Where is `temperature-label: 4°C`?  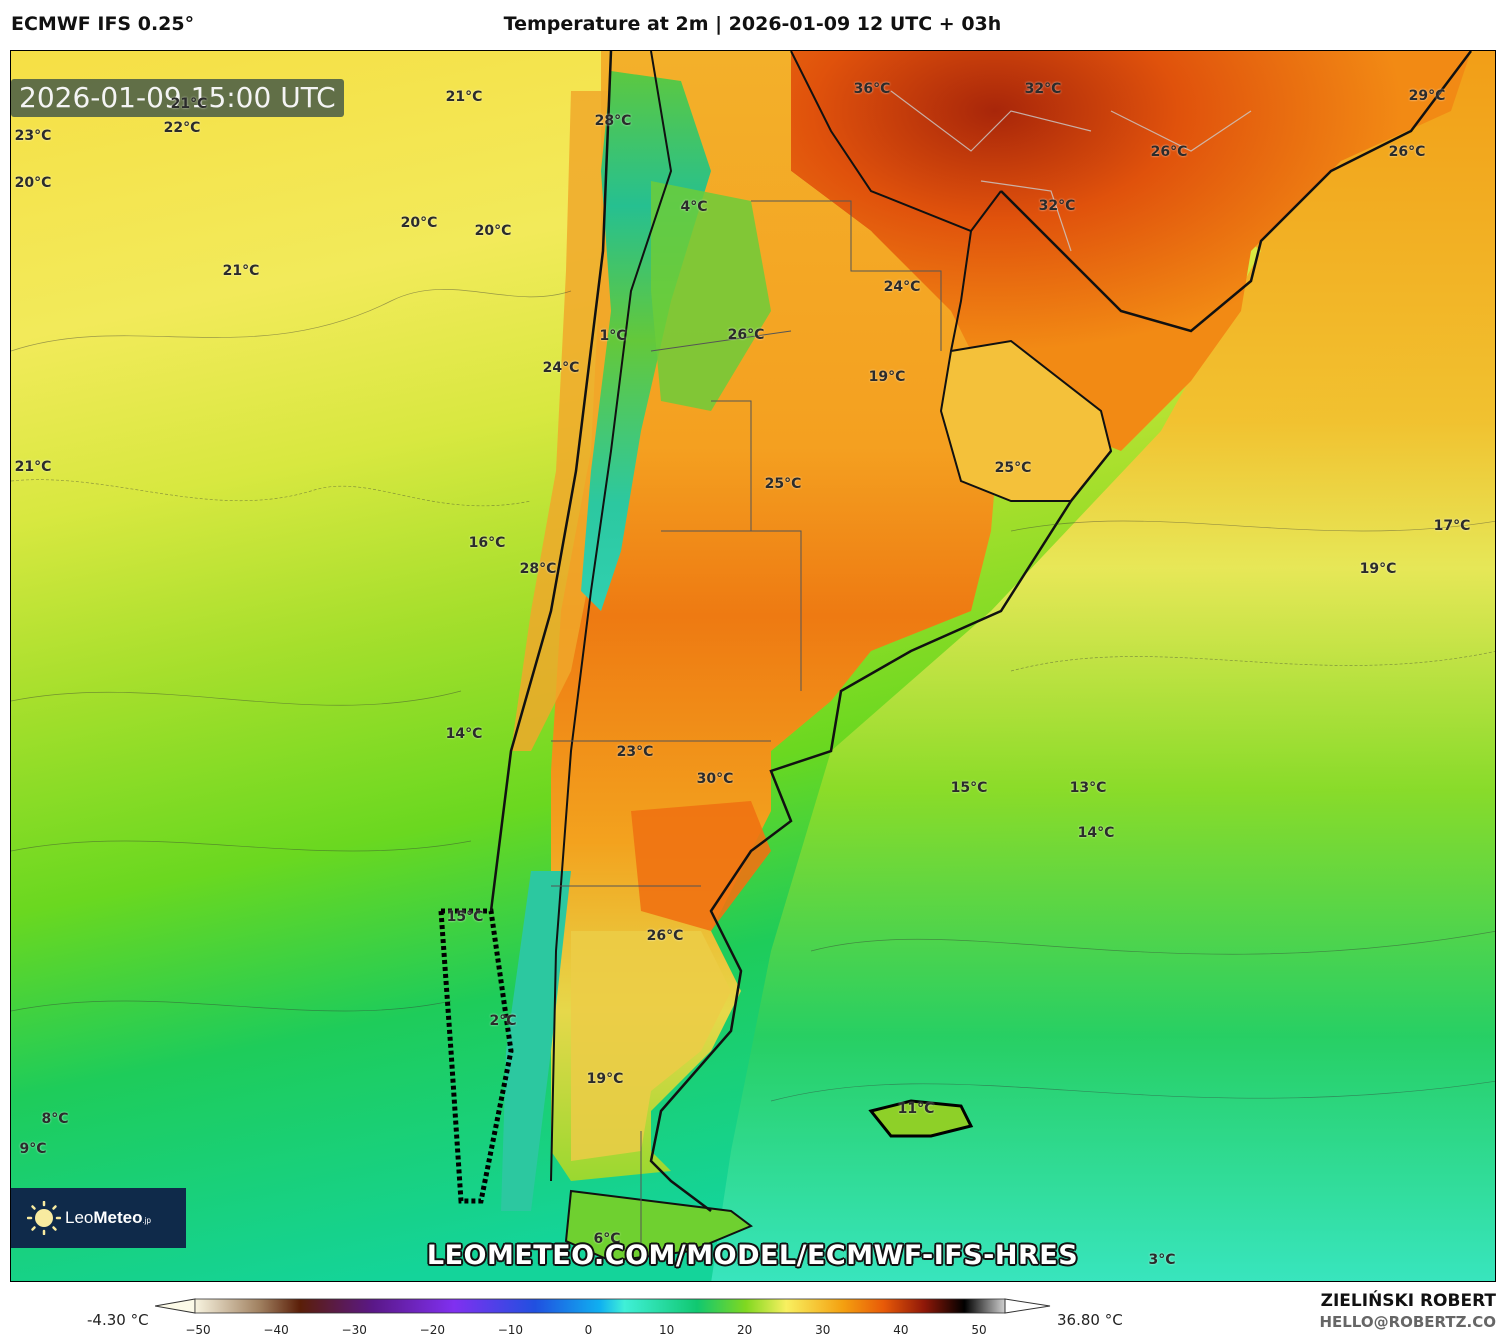 temperature-label: 4°C is located at coordinates (694, 207).